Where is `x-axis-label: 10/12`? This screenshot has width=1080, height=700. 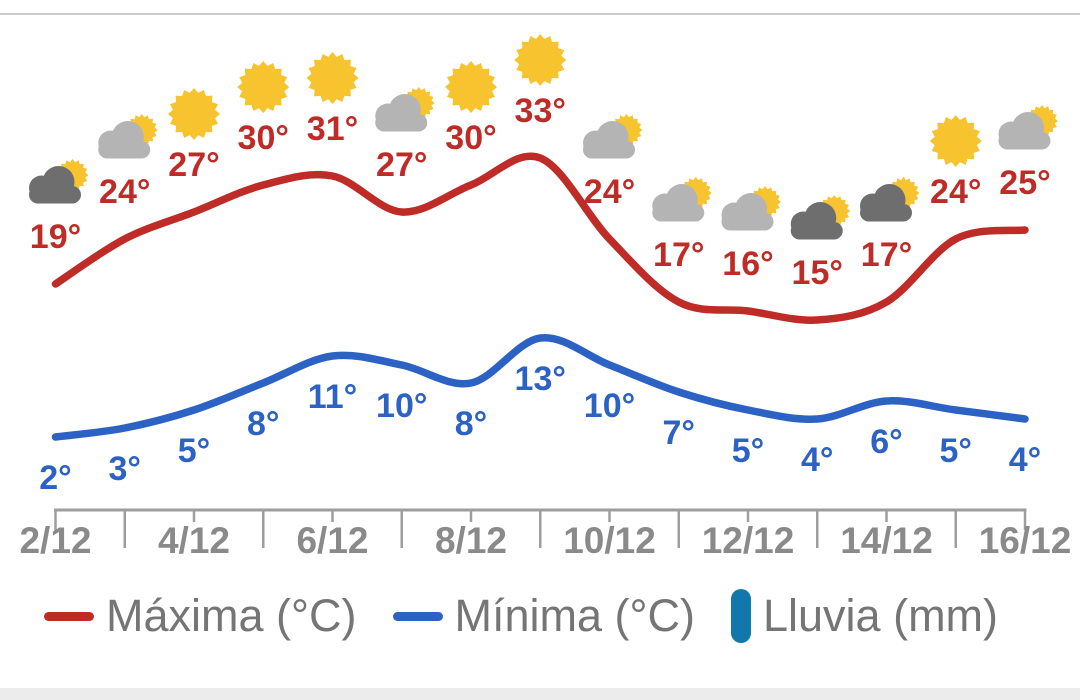
x-axis-label: 10/12 is located at coordinates (609, 540).